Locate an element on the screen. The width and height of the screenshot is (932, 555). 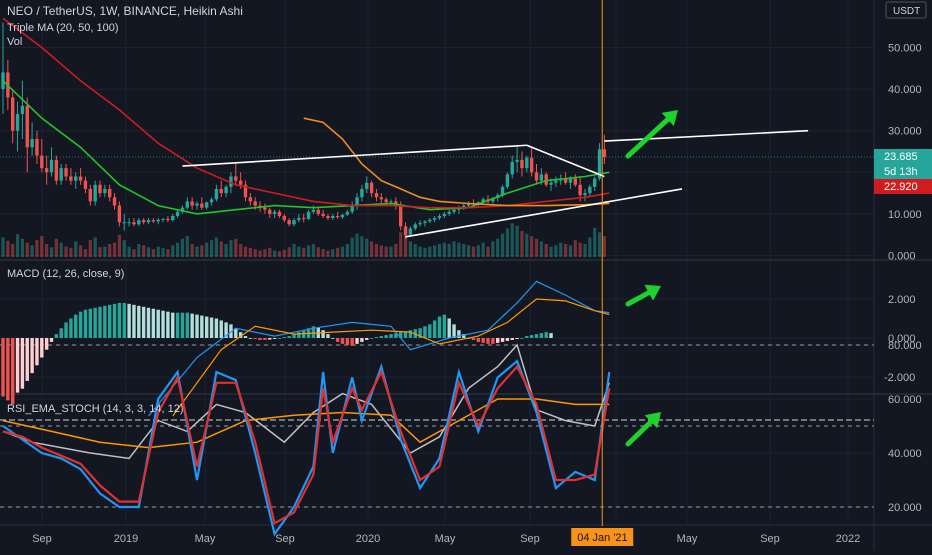
macd-tick-label: -2.000 is located at coordinates (899, 378).